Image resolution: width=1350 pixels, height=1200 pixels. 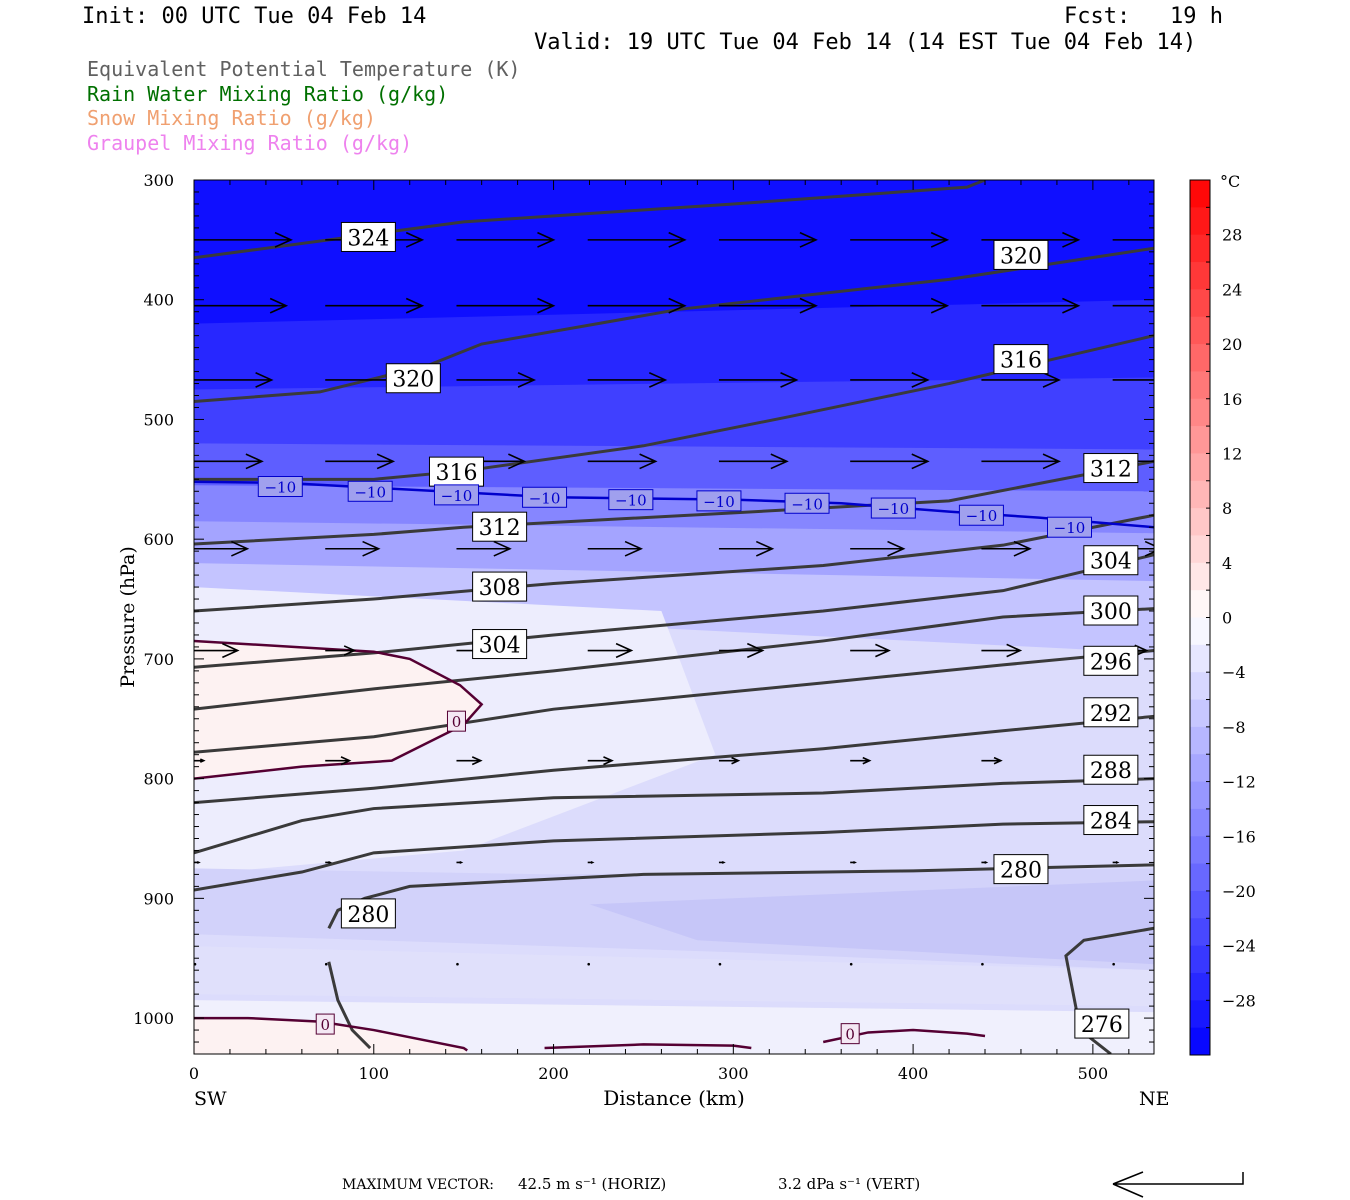 What do you see at coordinates (1102, 1023) in the screenshot?
I see `theta-e-label-276: 276` at bounding box center [1102, 1023].